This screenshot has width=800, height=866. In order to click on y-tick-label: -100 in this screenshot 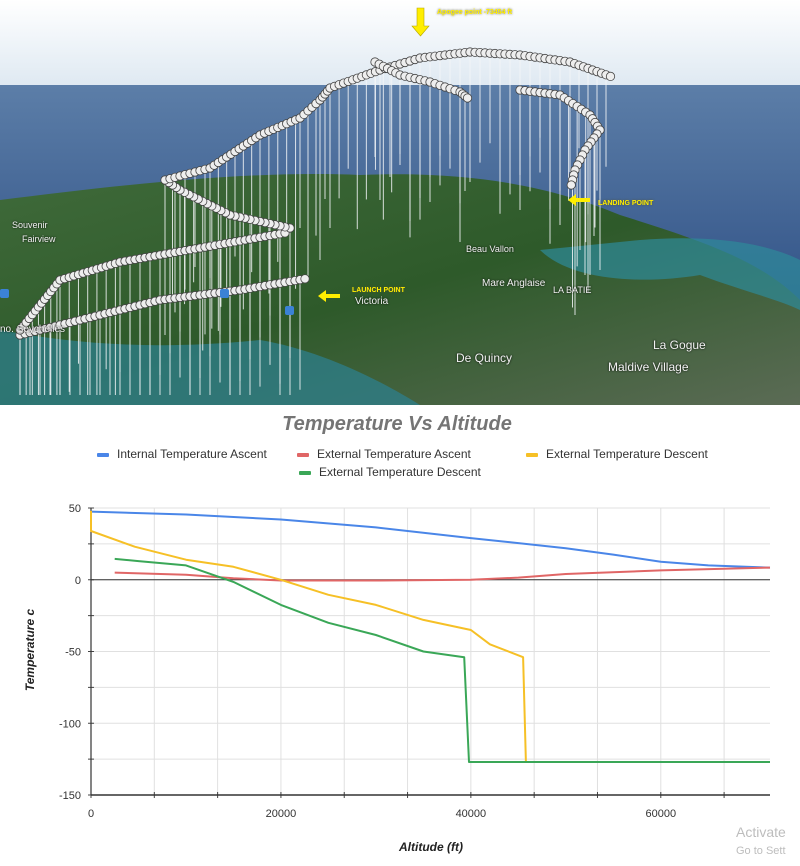, I will do `click(70, 724)`.